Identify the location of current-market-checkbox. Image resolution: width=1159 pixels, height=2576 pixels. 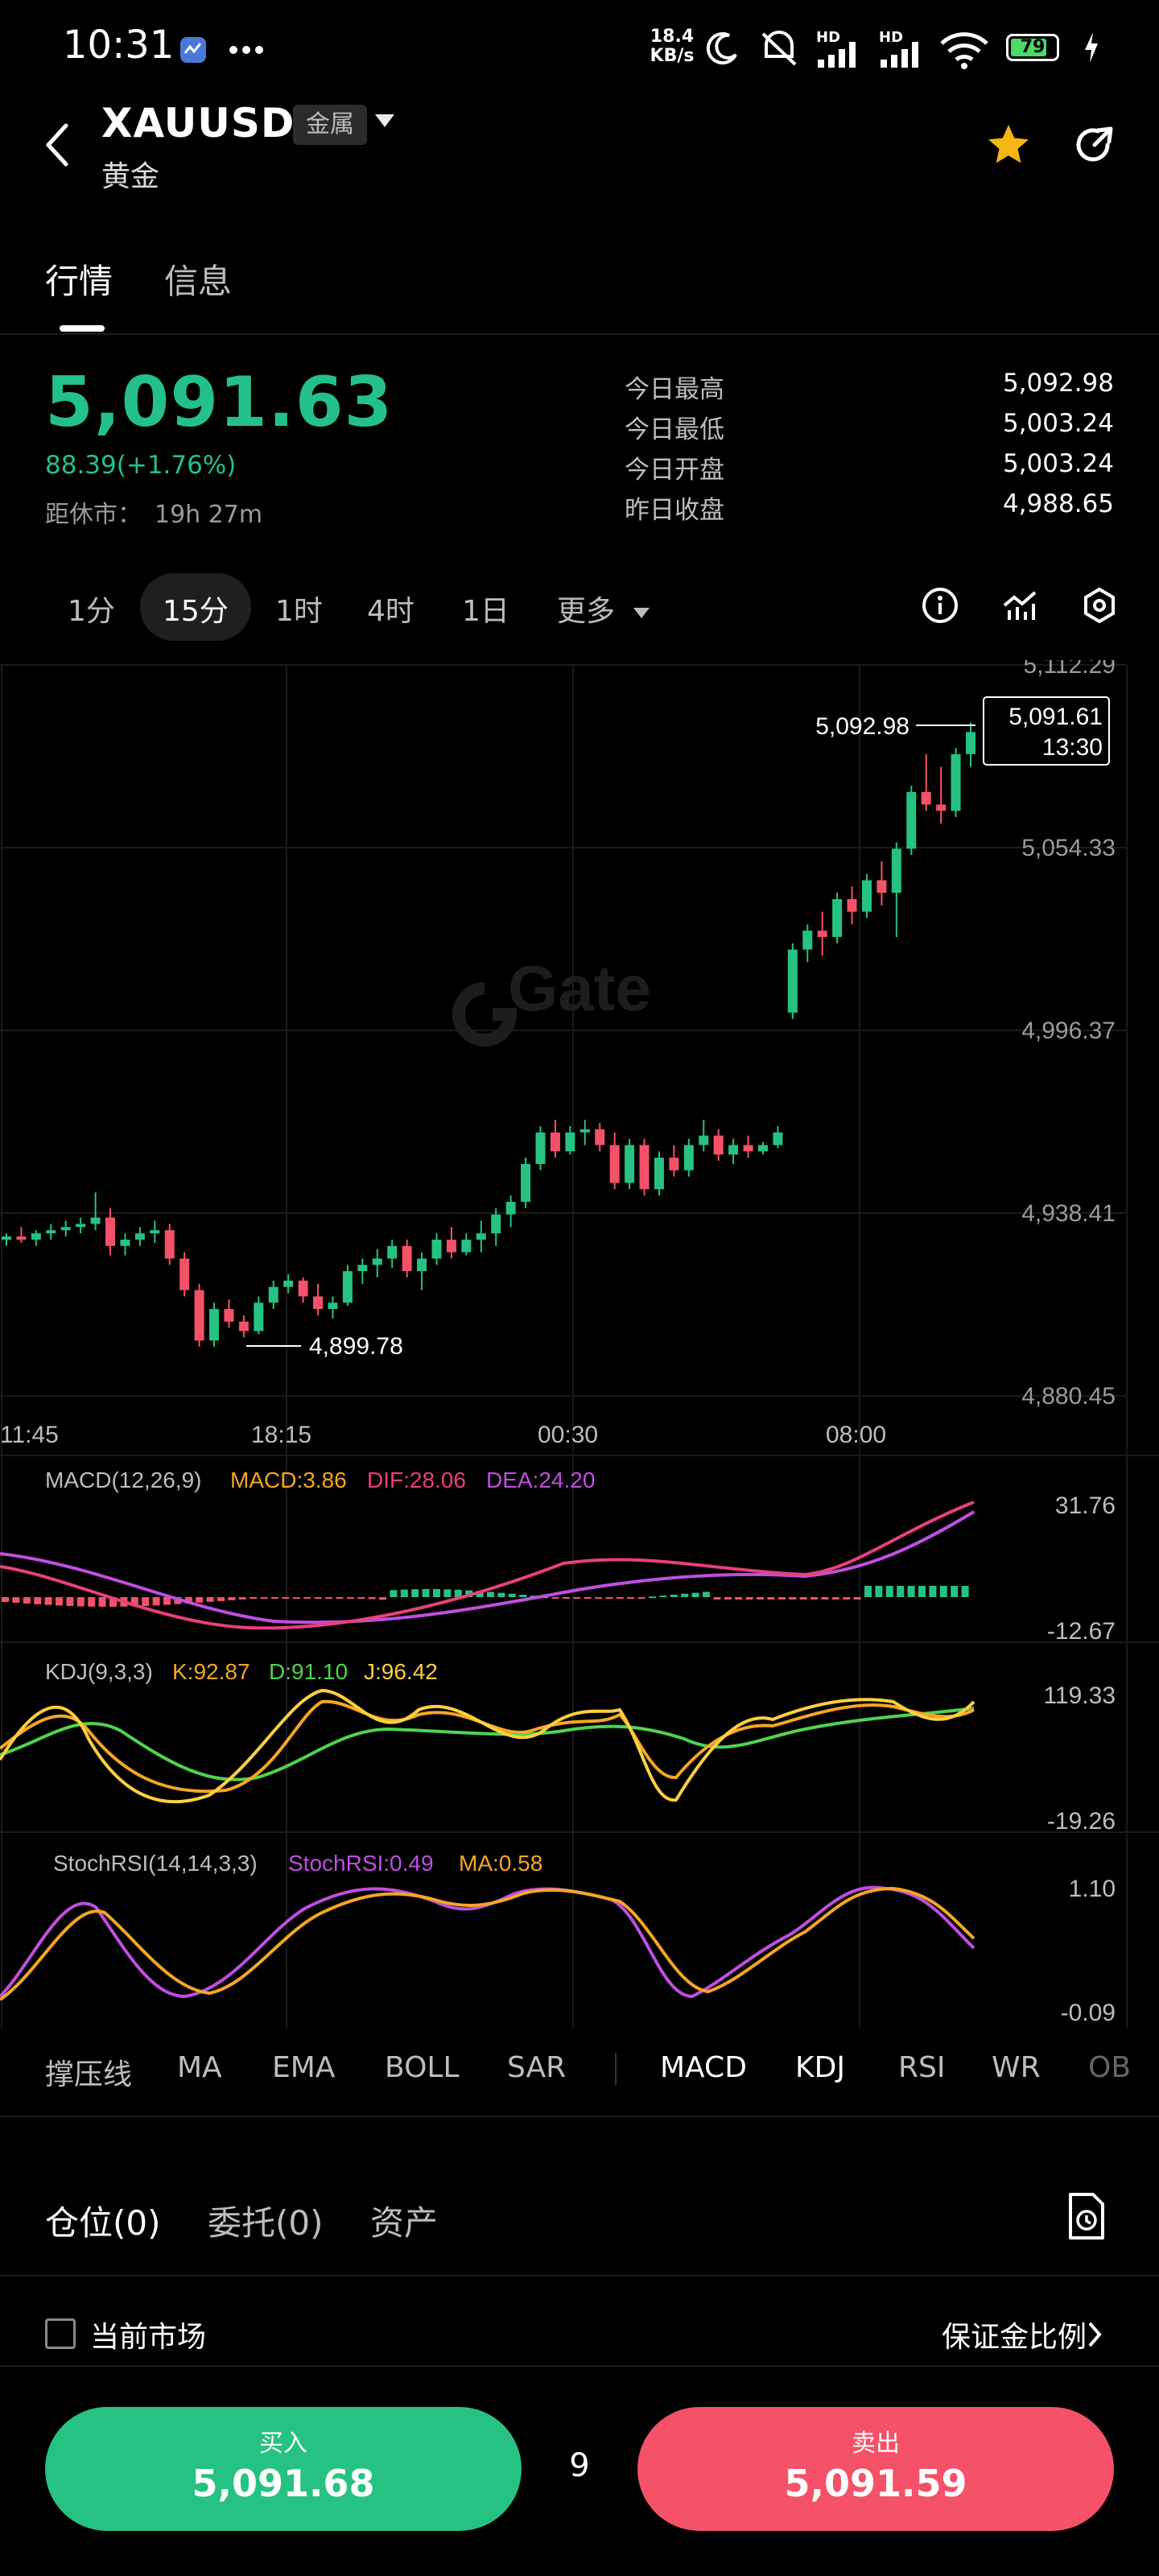
(60, 2333).